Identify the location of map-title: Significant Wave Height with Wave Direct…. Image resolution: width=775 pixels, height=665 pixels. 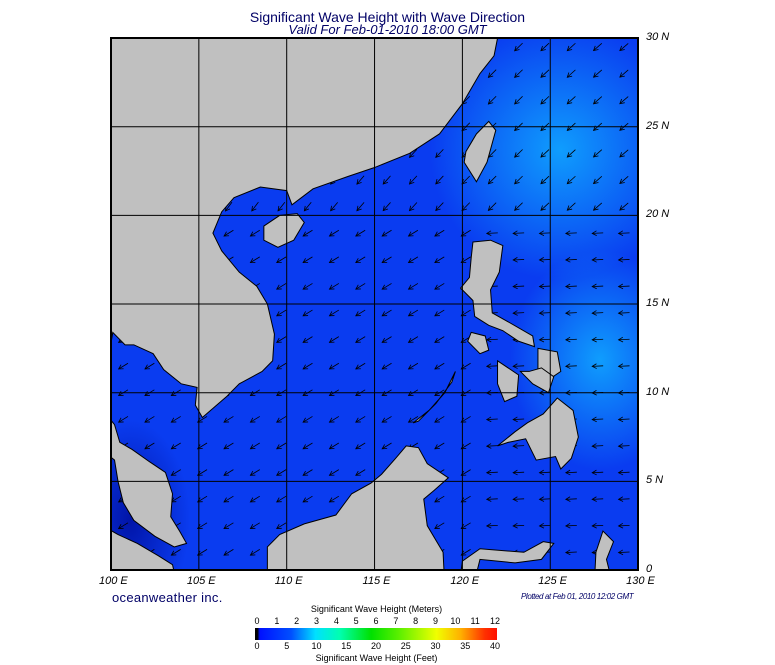
(387, 17).